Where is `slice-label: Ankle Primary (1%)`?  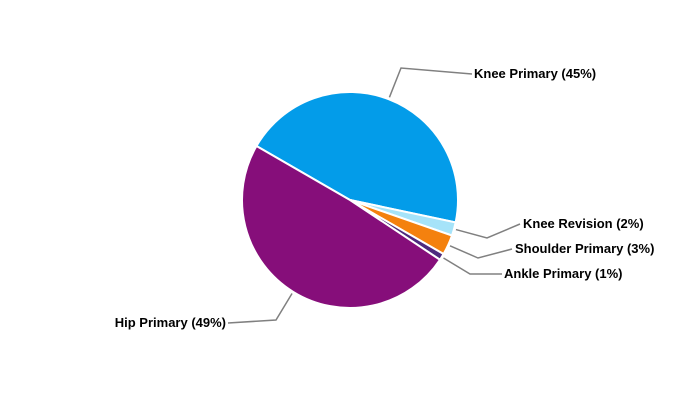 slice-label: Ankle Primary (1%) is located at coordinates (563, 273).